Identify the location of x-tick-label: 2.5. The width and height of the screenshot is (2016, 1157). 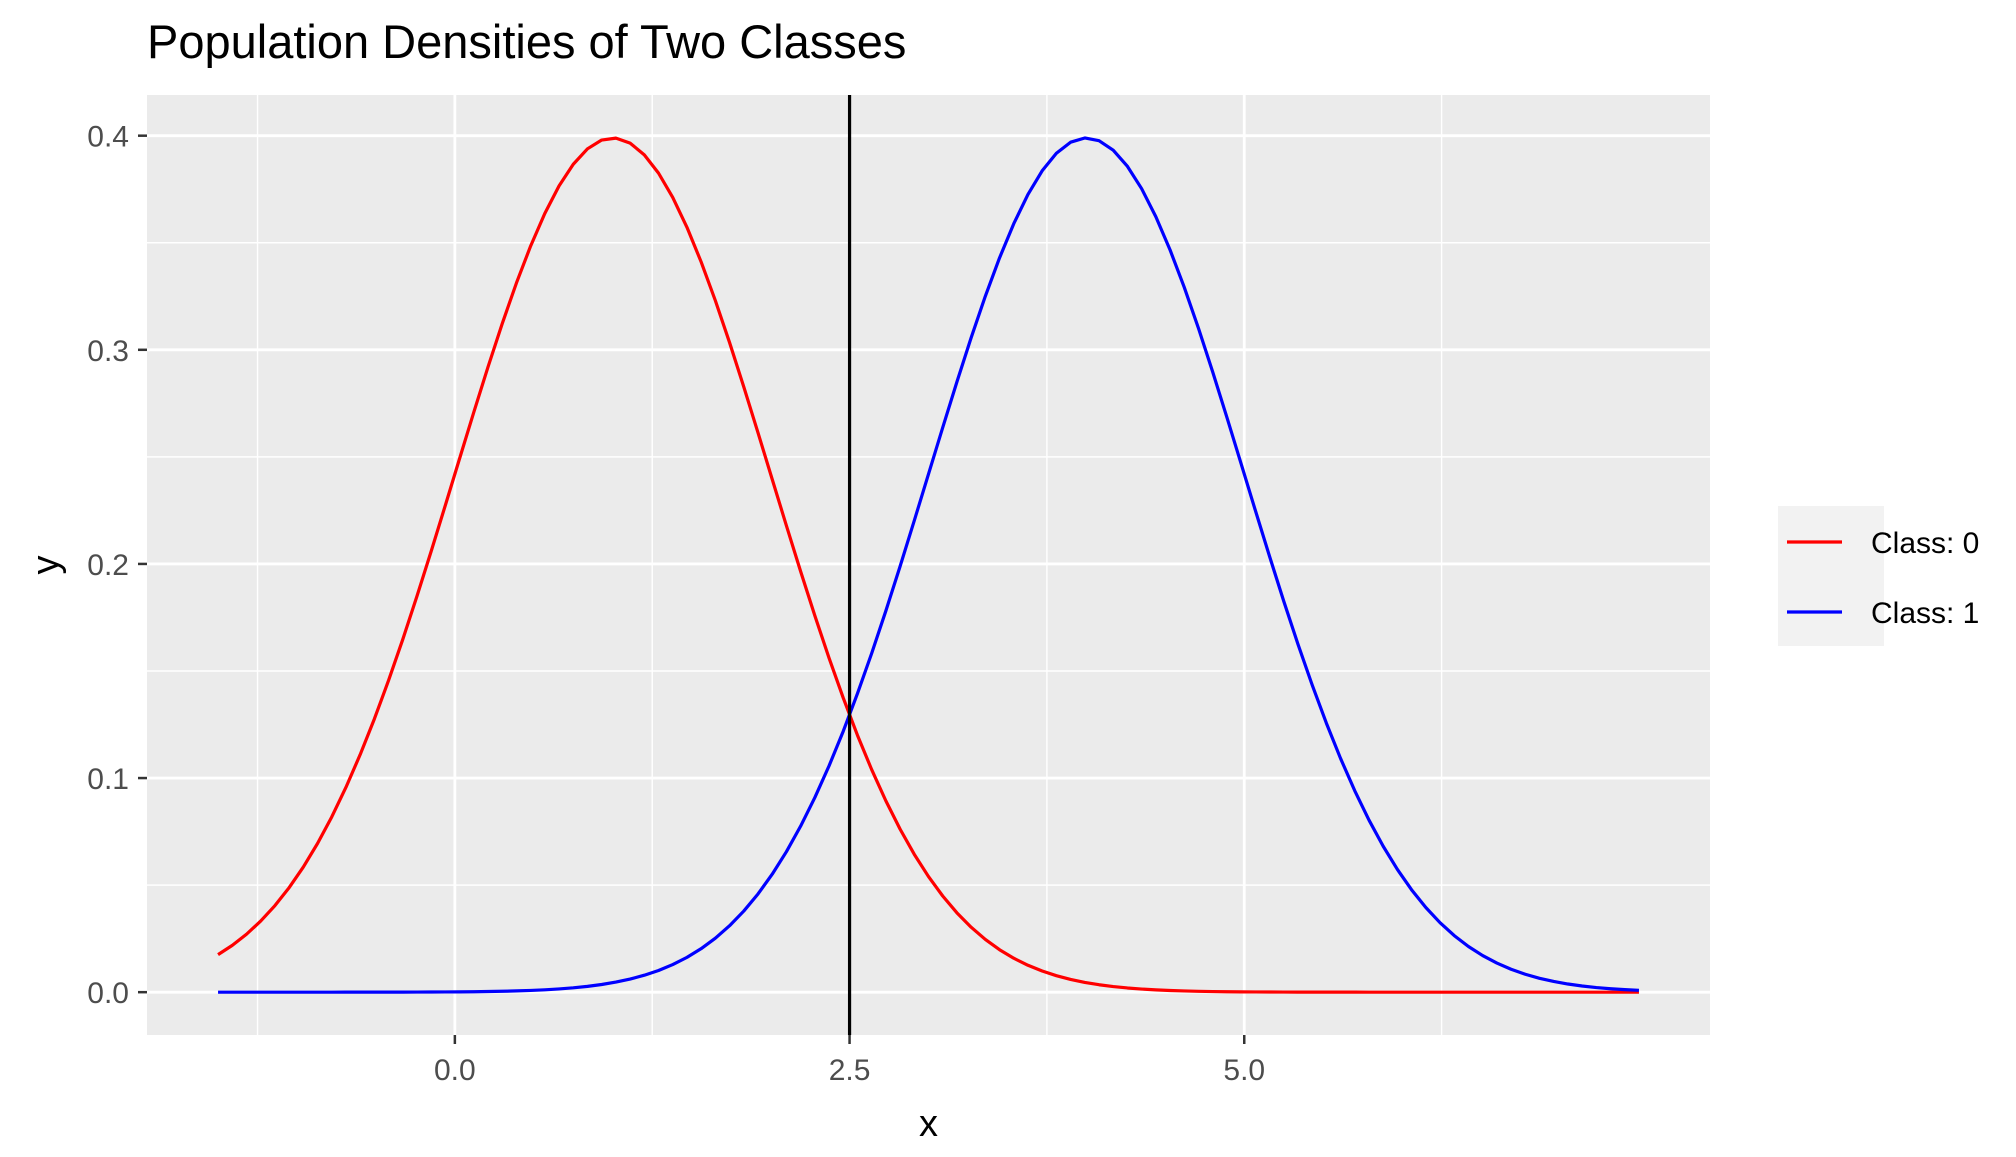
(850, 1070).